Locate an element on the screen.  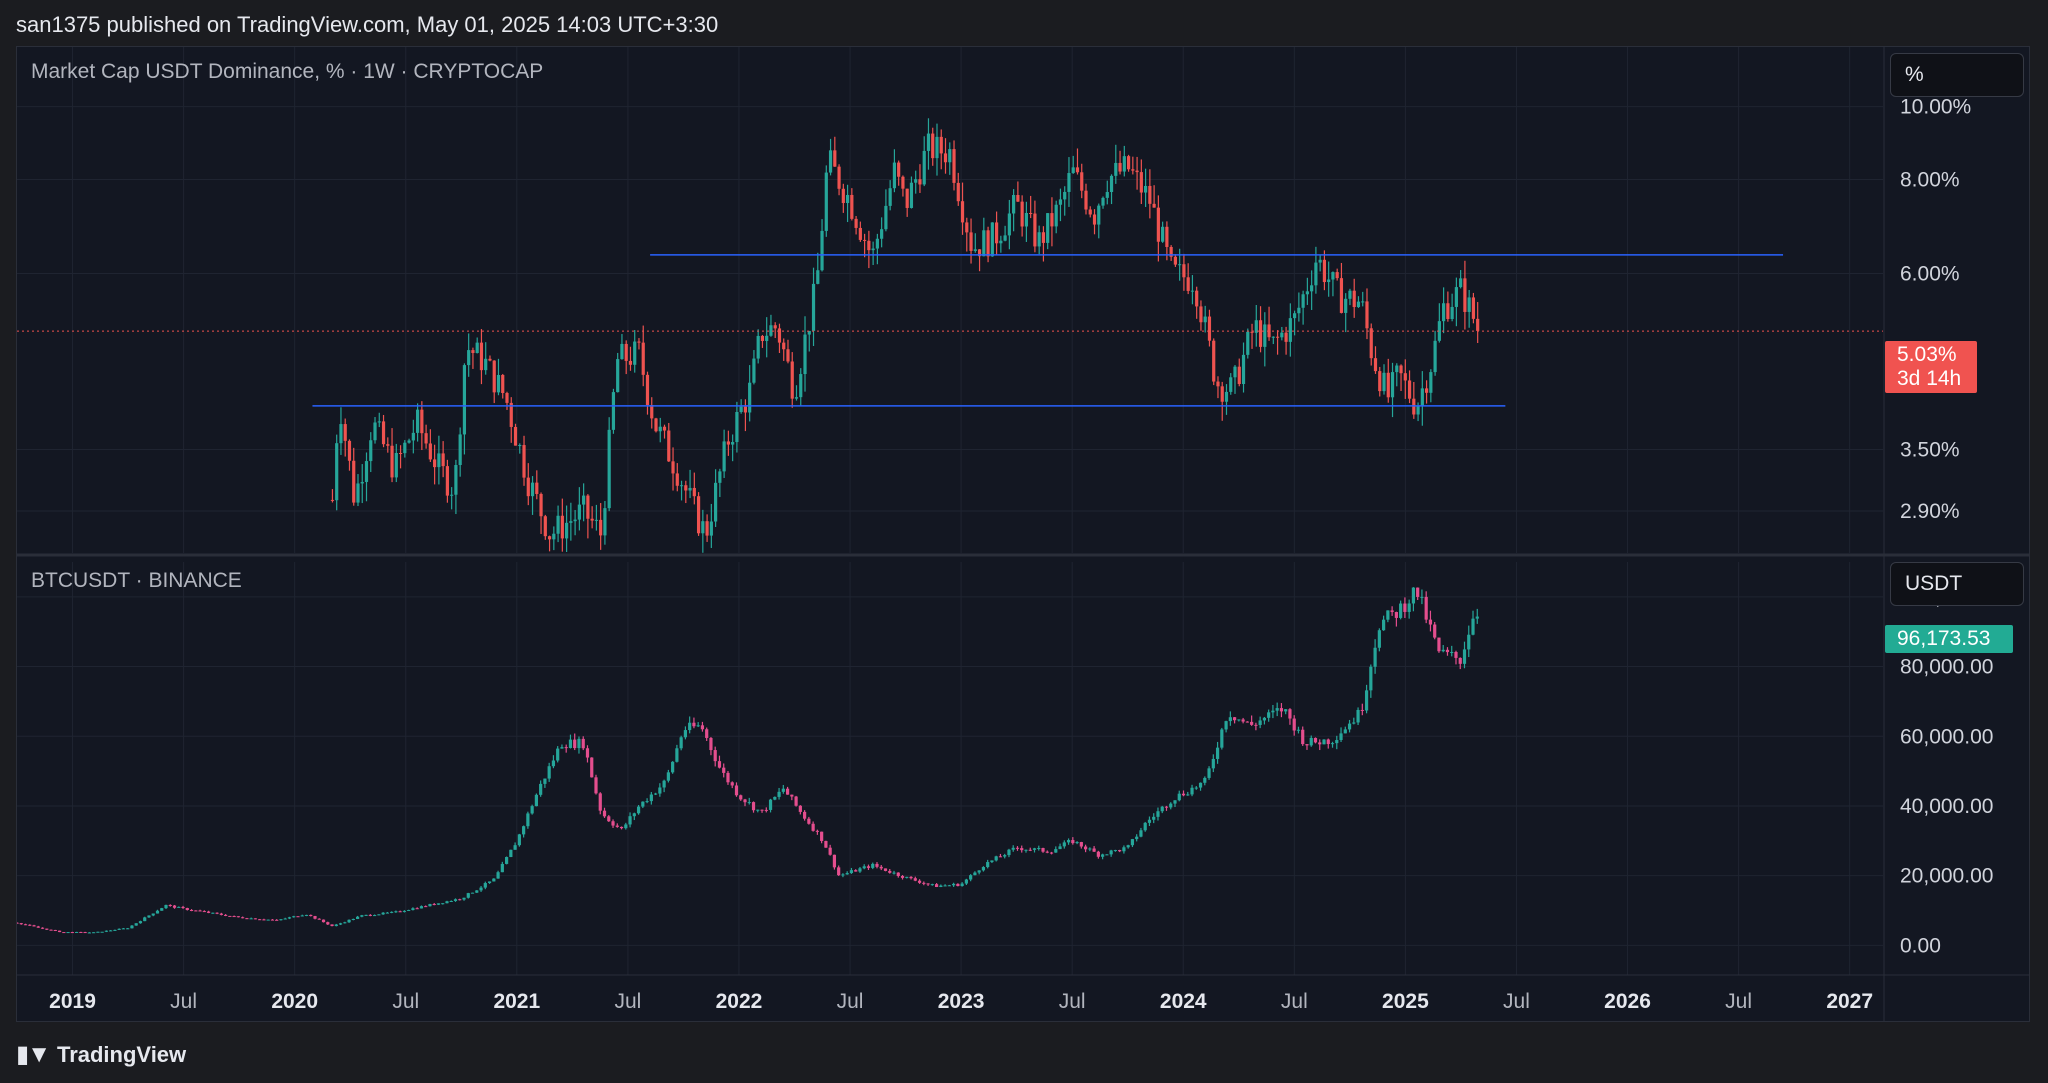
usdt-scale-button: USDT is located at coordinates (1957, 584).